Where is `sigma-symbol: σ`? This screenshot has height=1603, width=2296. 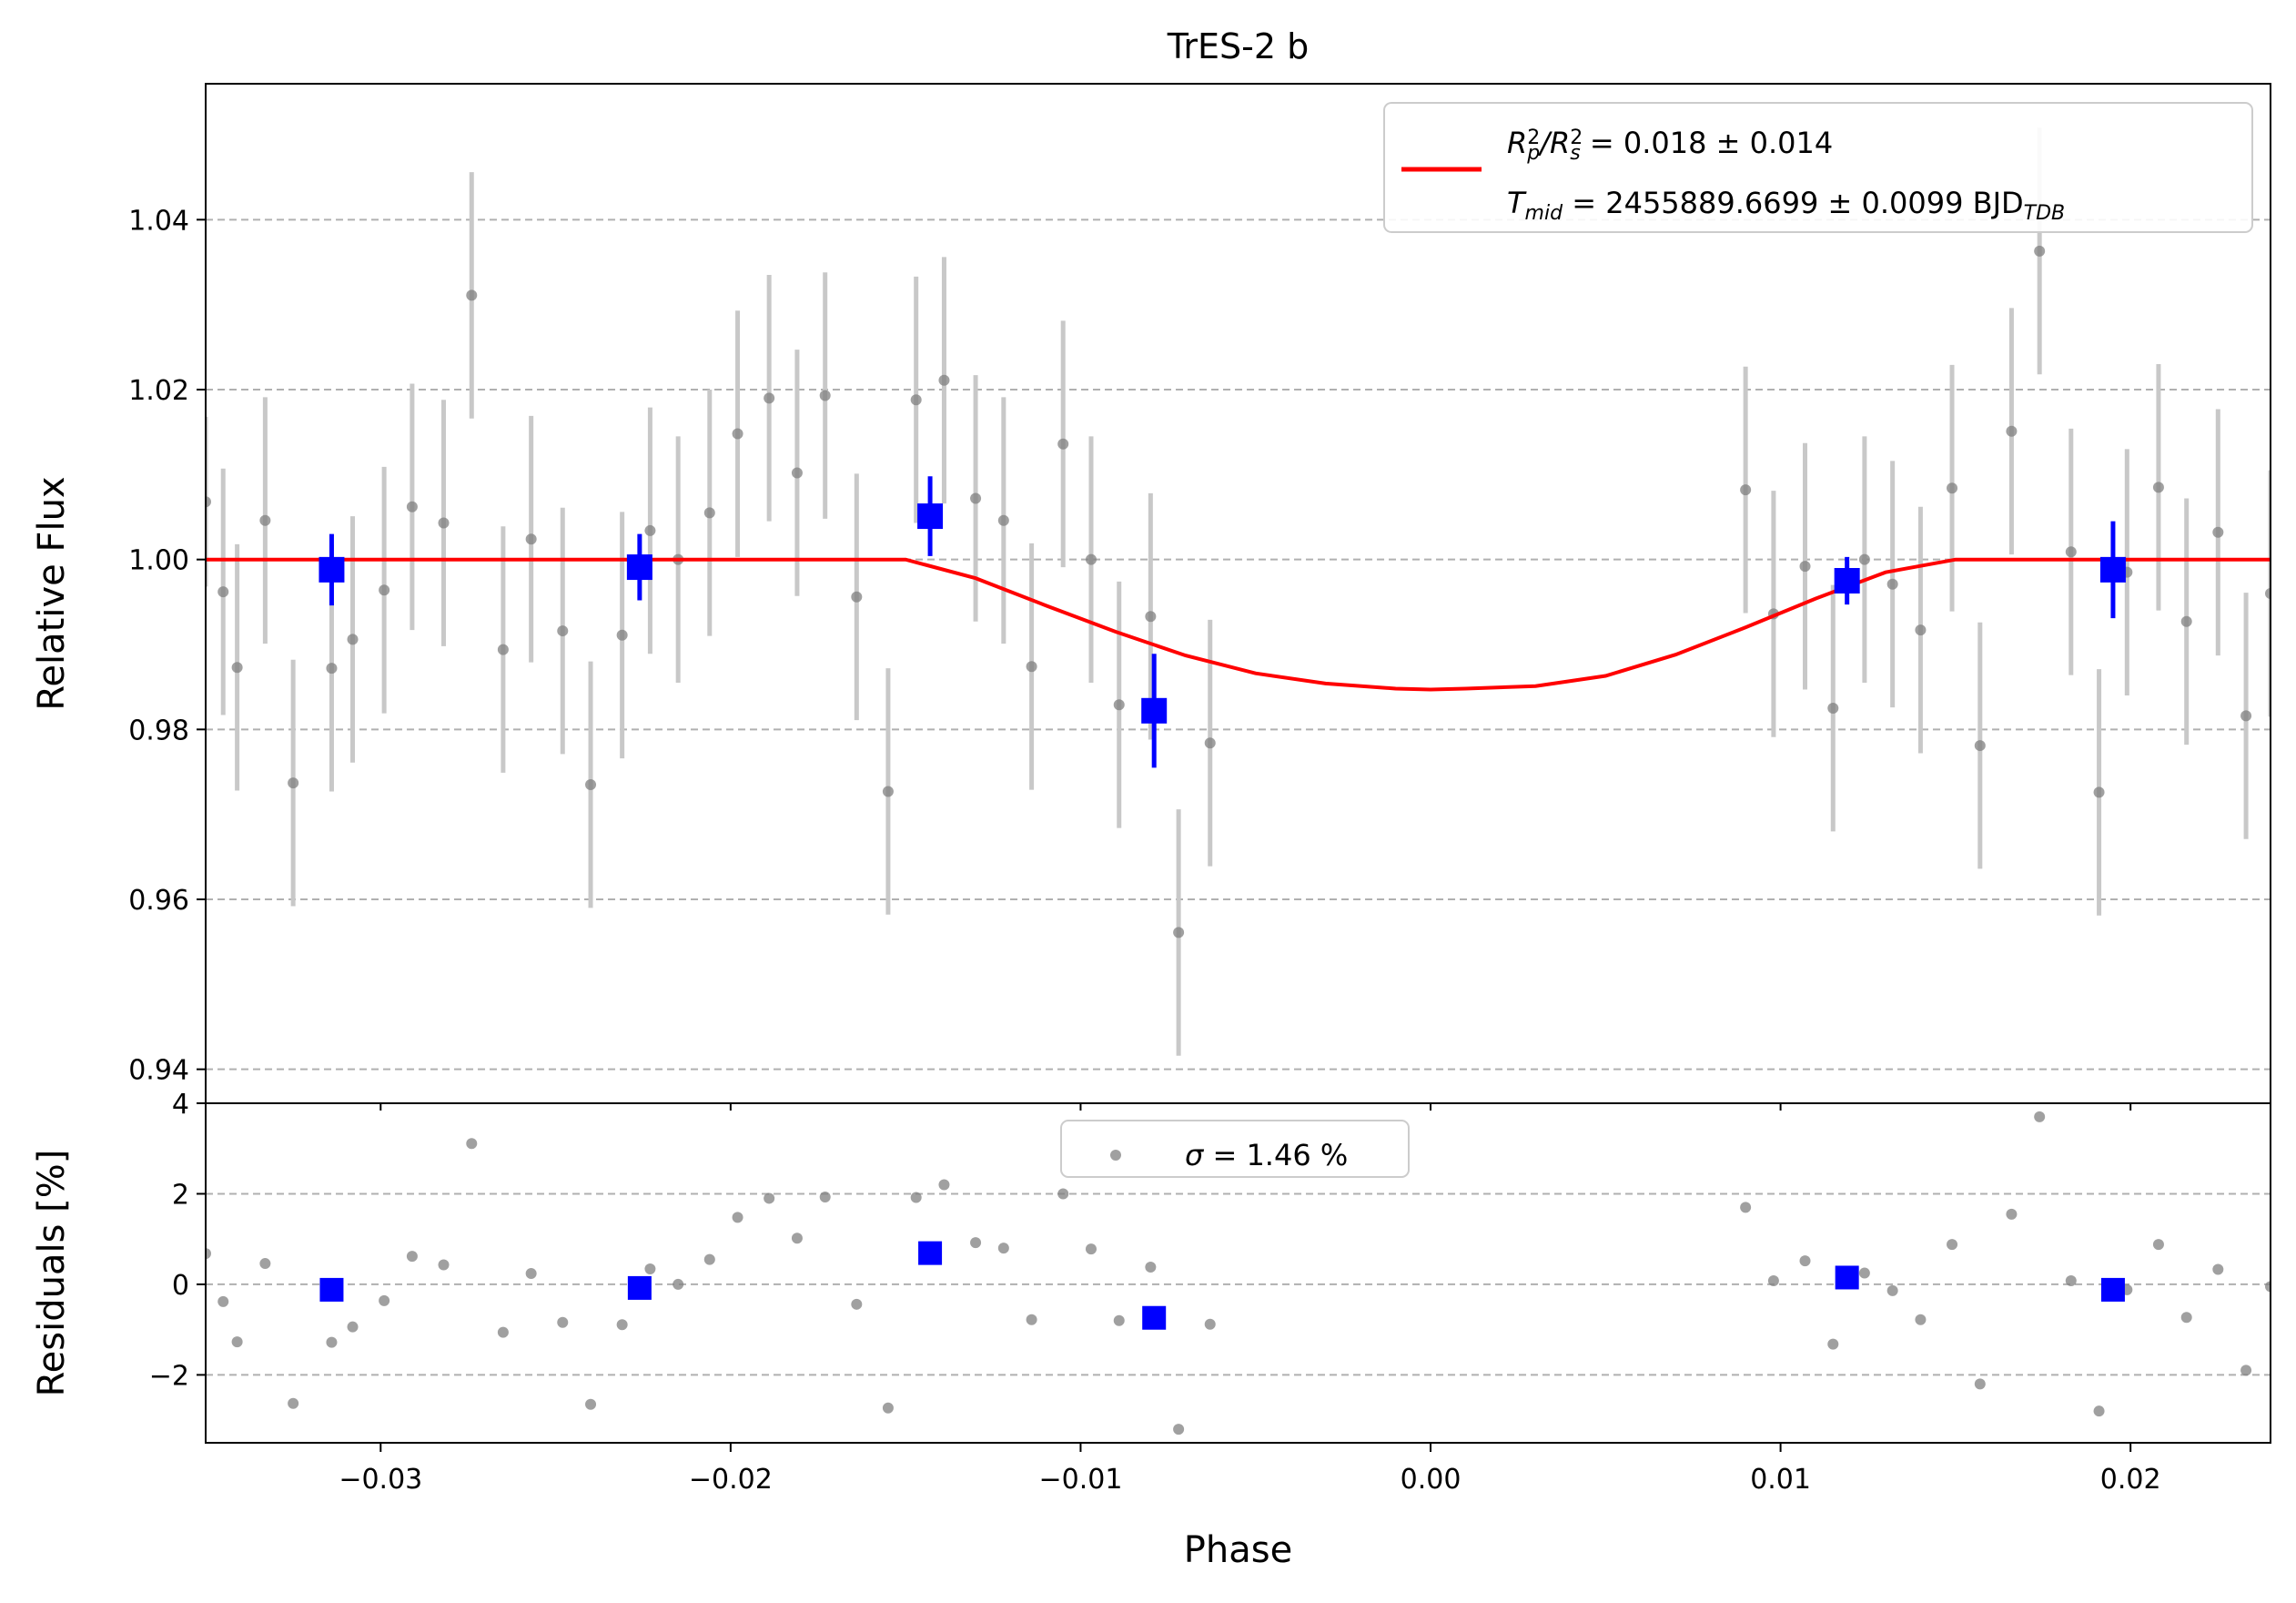
sigma-symbol: σ is located at coordinates (1195, 1155).